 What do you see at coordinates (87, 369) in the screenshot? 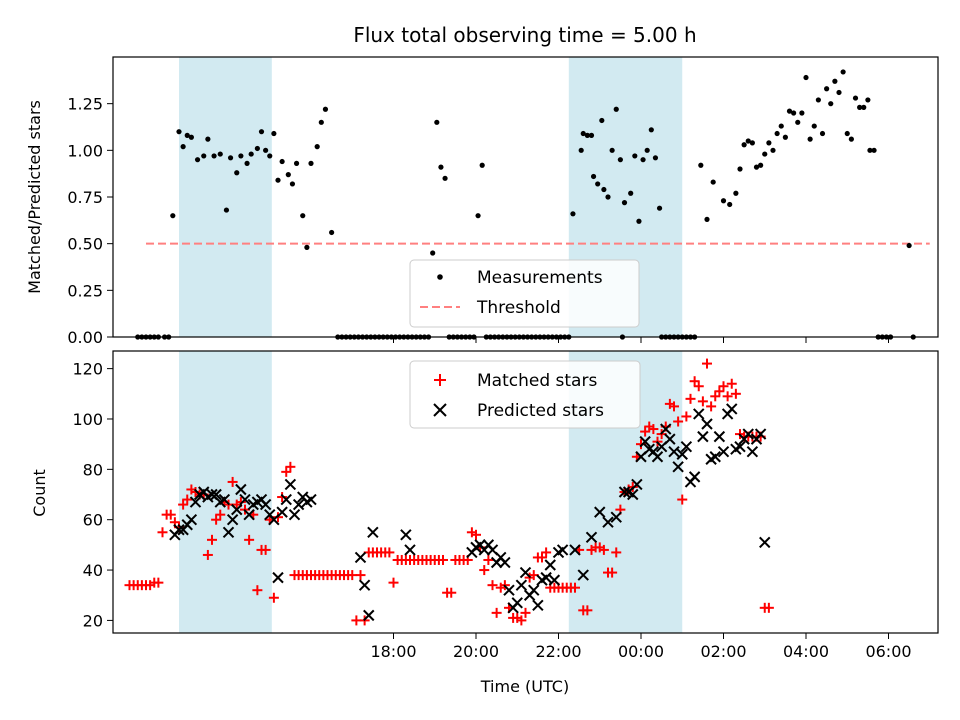
I see `bottom-ytick-label: 120` at bounding box center [87, 369].